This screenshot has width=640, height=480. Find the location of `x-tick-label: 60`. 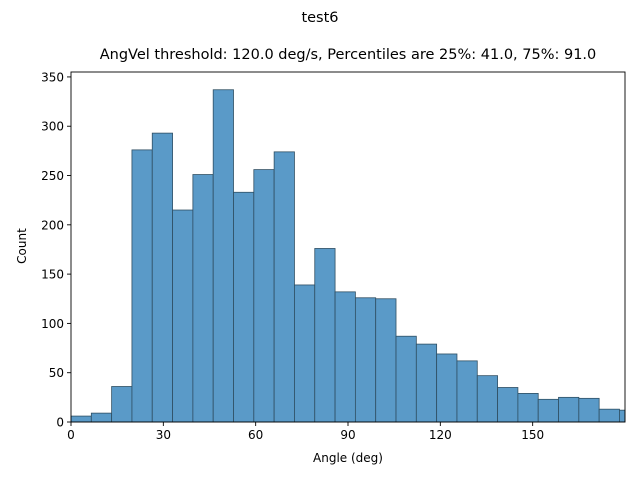

x-tick-label: 60 is located at coordinates (255, 435).